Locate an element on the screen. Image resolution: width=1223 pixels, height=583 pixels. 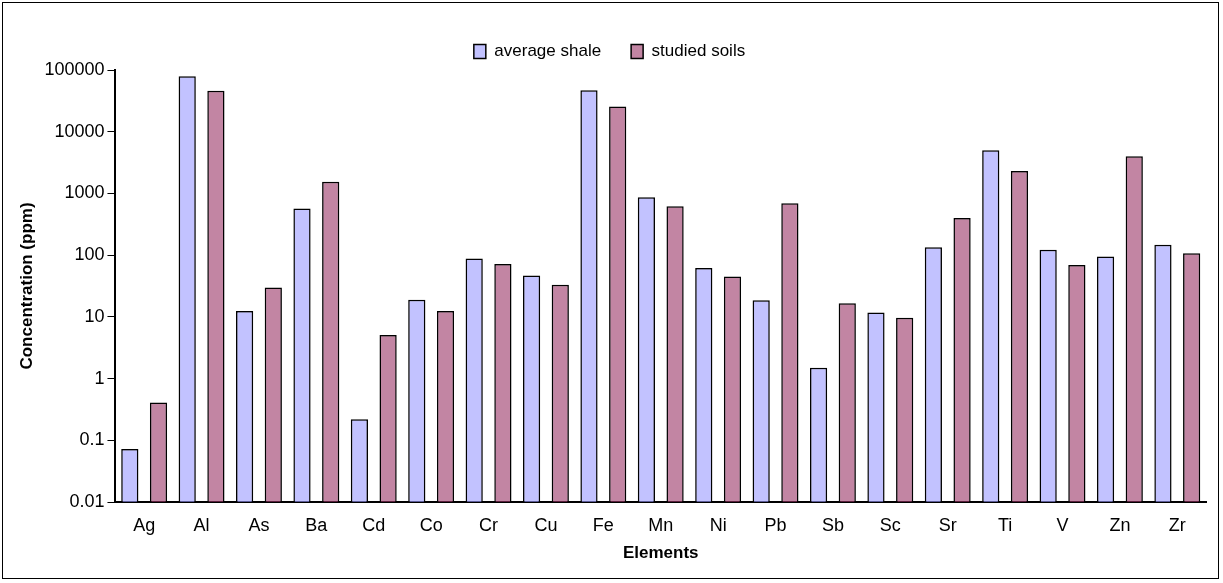
x-tick-label: Al is located at coordinates (201, 524).